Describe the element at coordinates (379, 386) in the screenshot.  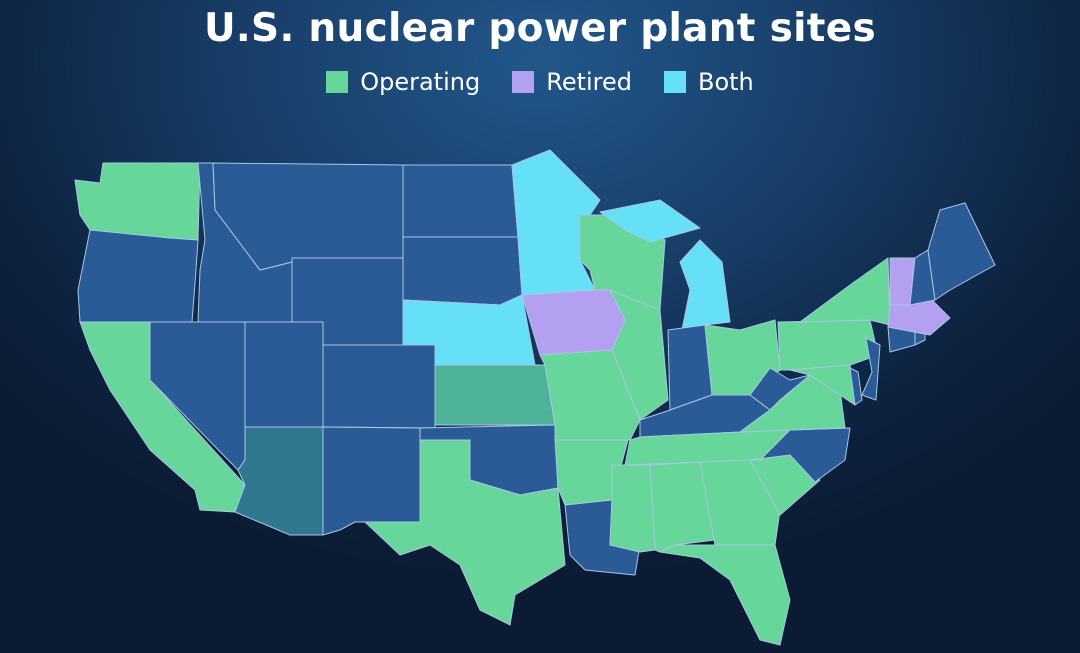
I see `state-co` at that location.